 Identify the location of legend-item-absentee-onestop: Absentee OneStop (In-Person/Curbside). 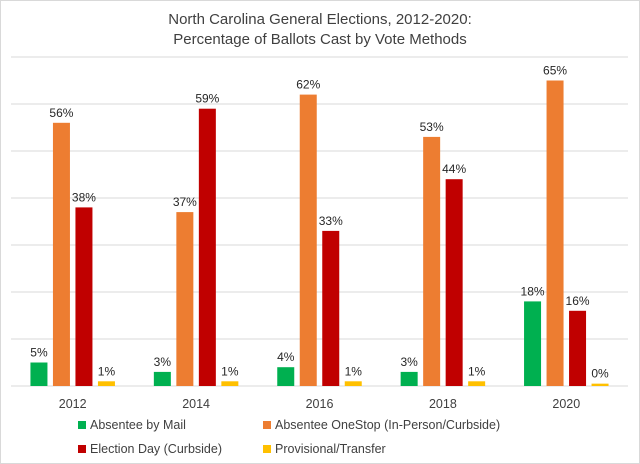
(381, 425).